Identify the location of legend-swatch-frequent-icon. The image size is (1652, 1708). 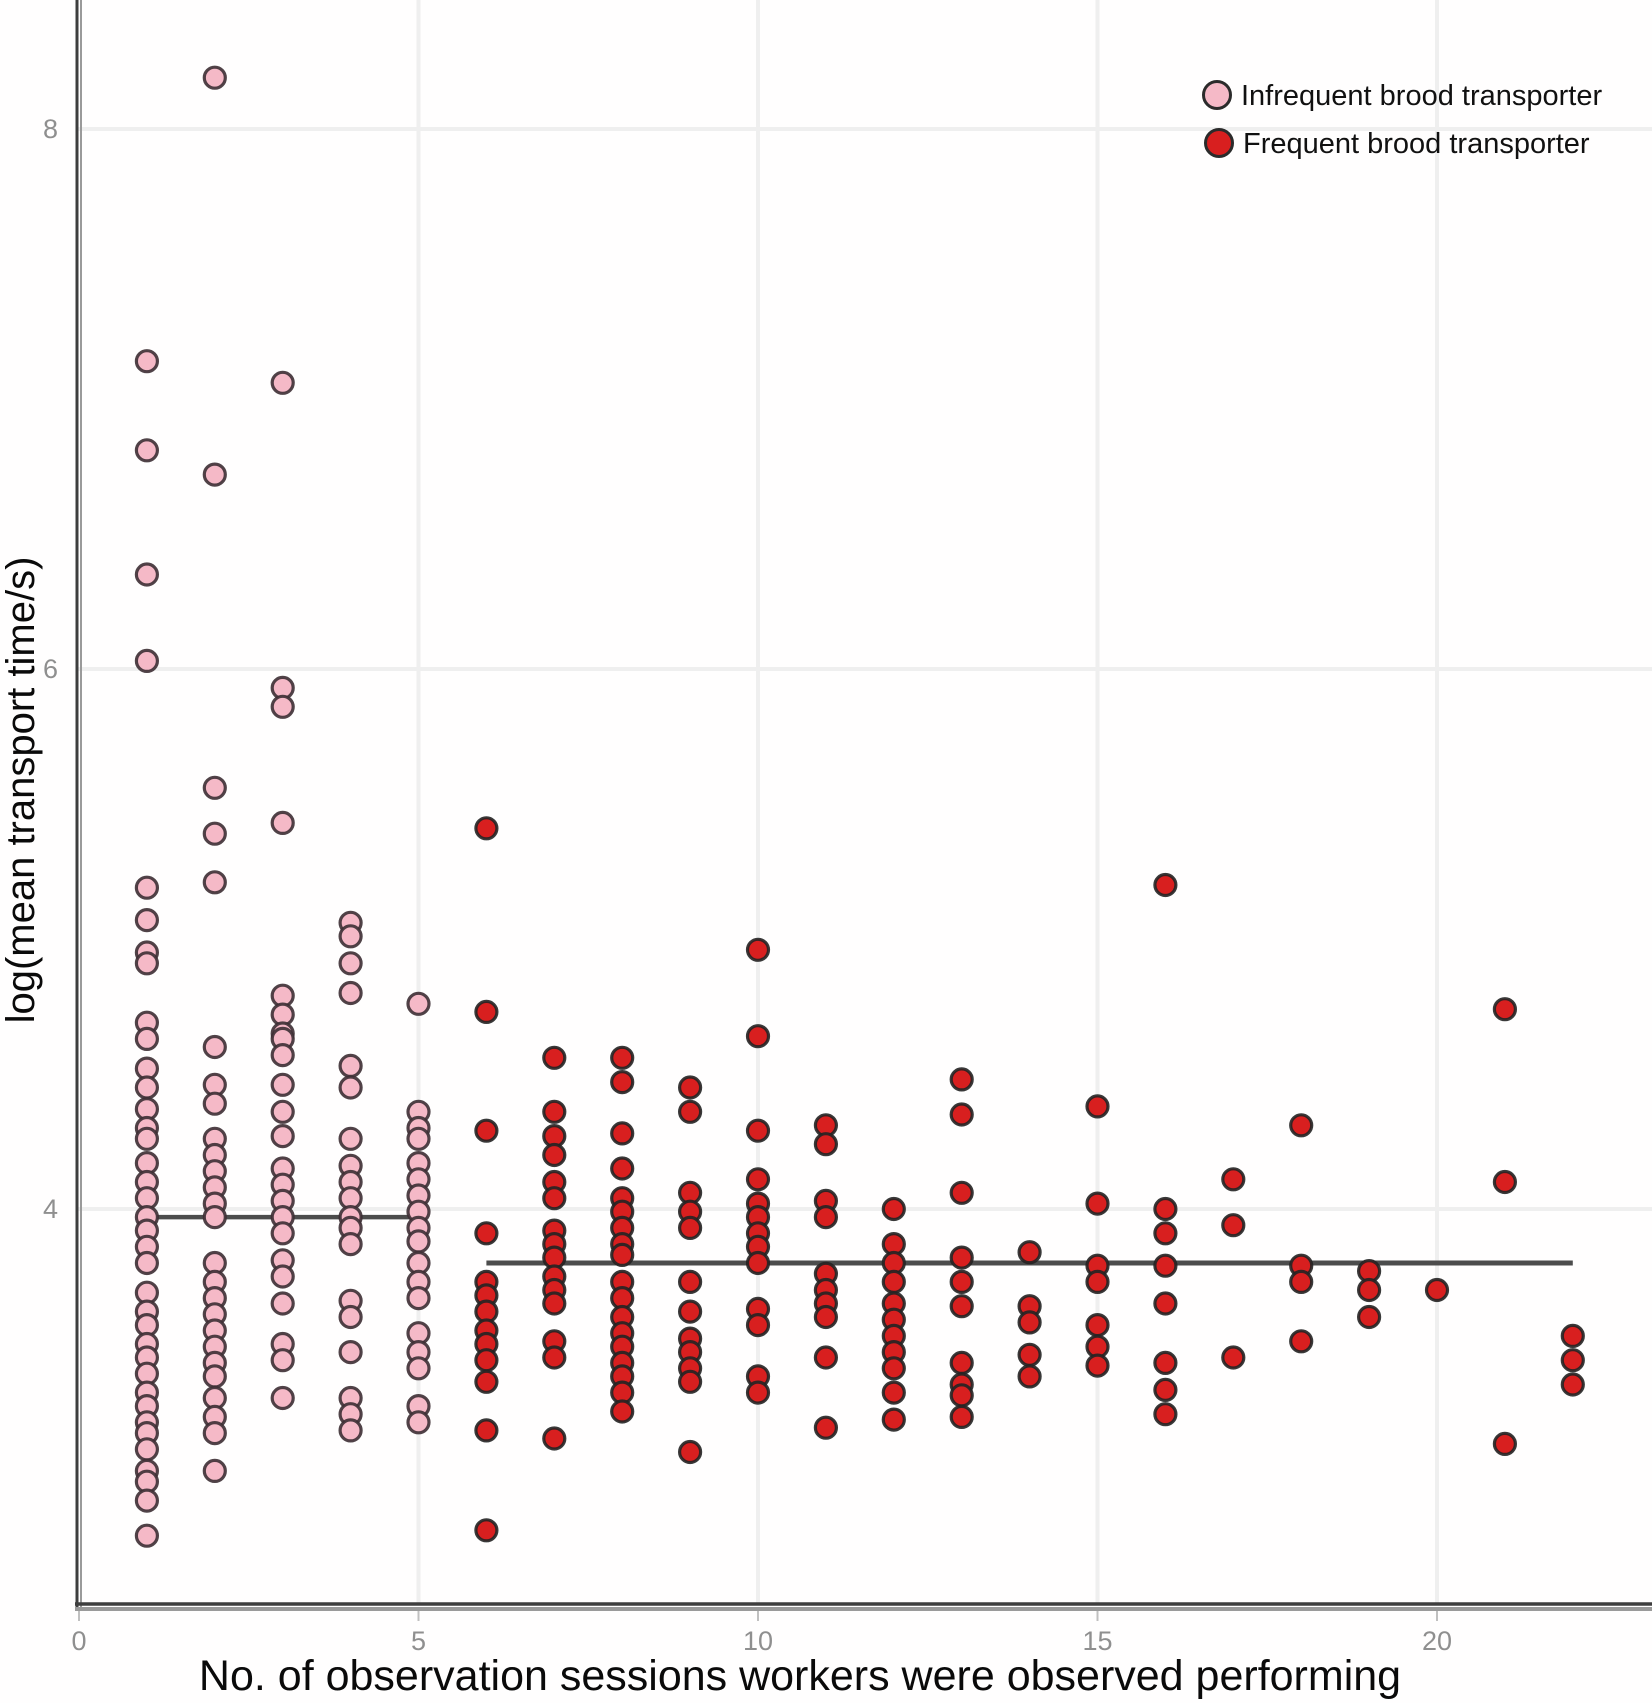
(1219, 143).